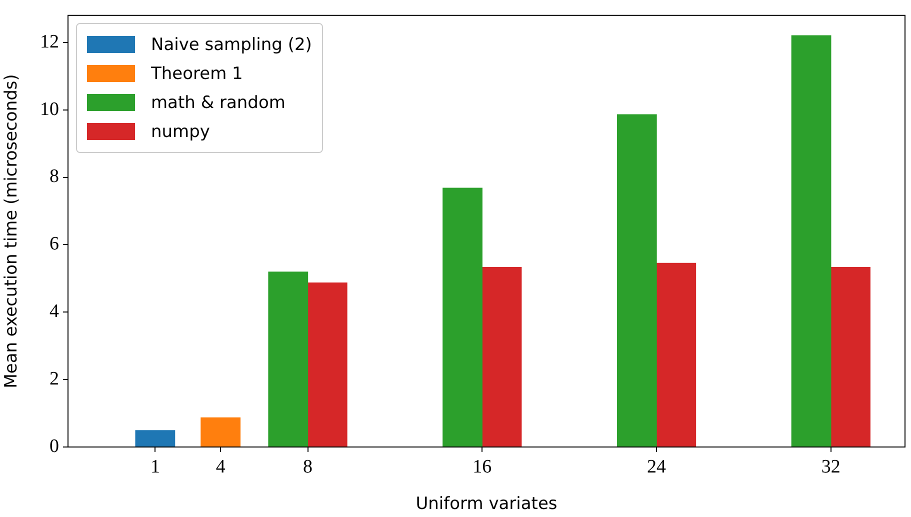 The height and width of the screenshot is (517, 911). What do you see at coordinates (55, 311) in the screenshot?
I see `y-tick-label: 4` at bounding box center [55, 311].